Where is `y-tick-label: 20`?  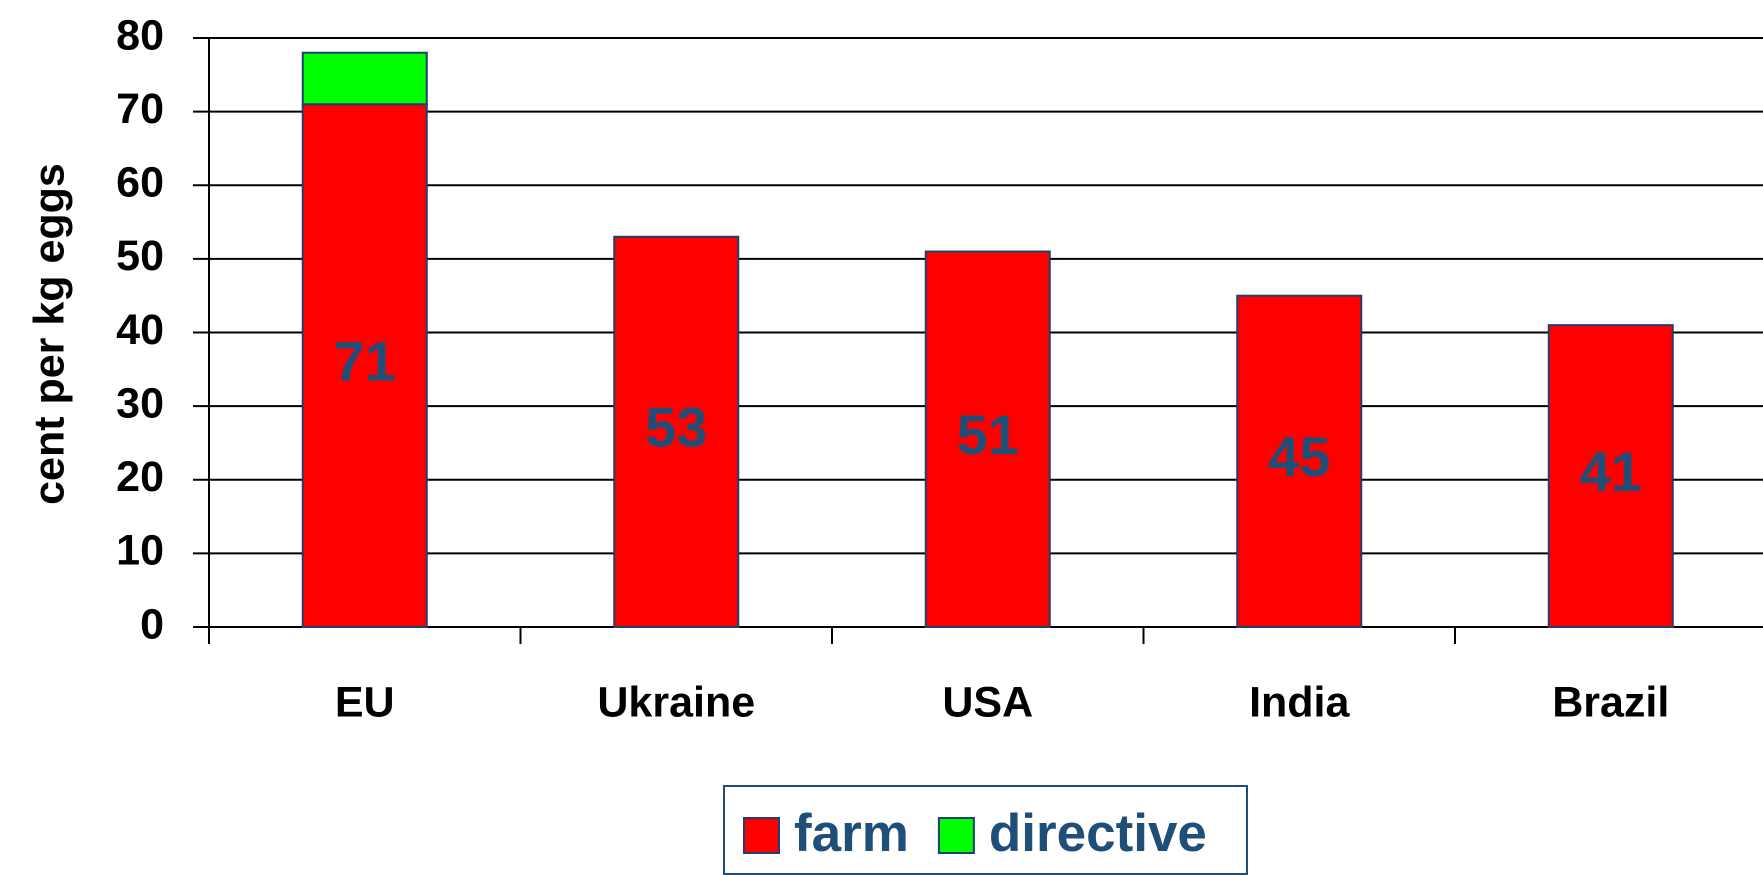
y-tick-label: 20 is located at coordinates (140, 477).